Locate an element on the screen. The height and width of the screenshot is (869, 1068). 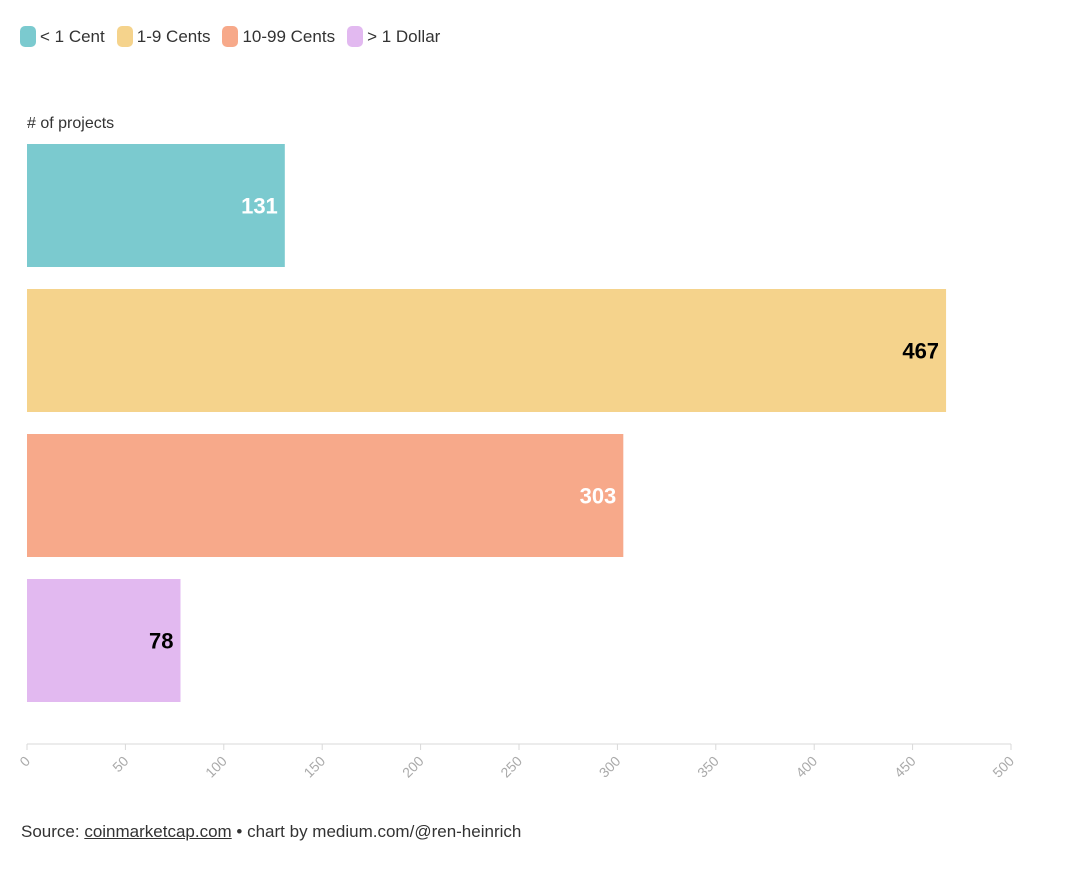
source-prefix: Source: is located at coordinates (53, 831).